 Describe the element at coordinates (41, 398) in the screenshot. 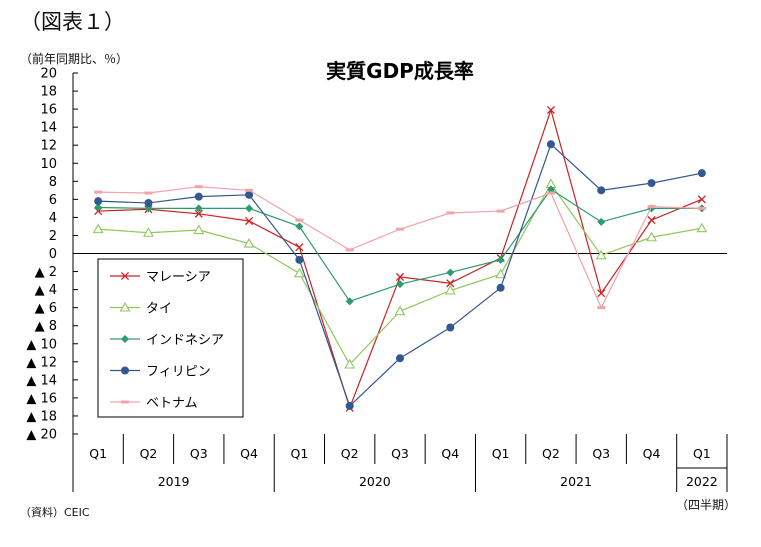

I see `y-tick-label: ▲ 16` at that location.